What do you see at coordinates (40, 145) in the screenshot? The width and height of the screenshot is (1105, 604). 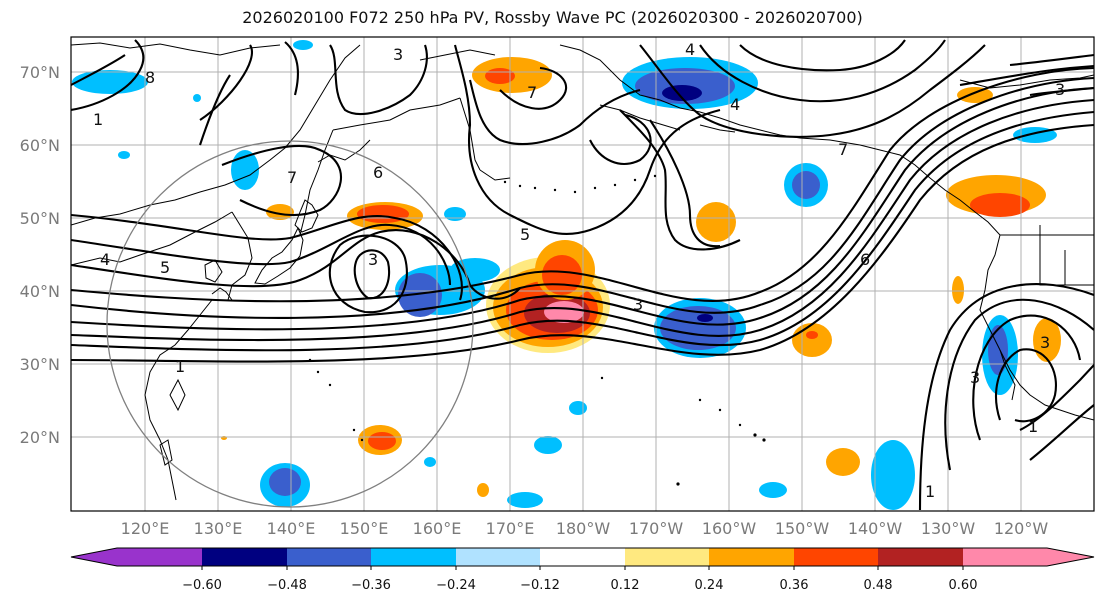 I see `lat-label: 60°N` at bounding box center [40, 145].